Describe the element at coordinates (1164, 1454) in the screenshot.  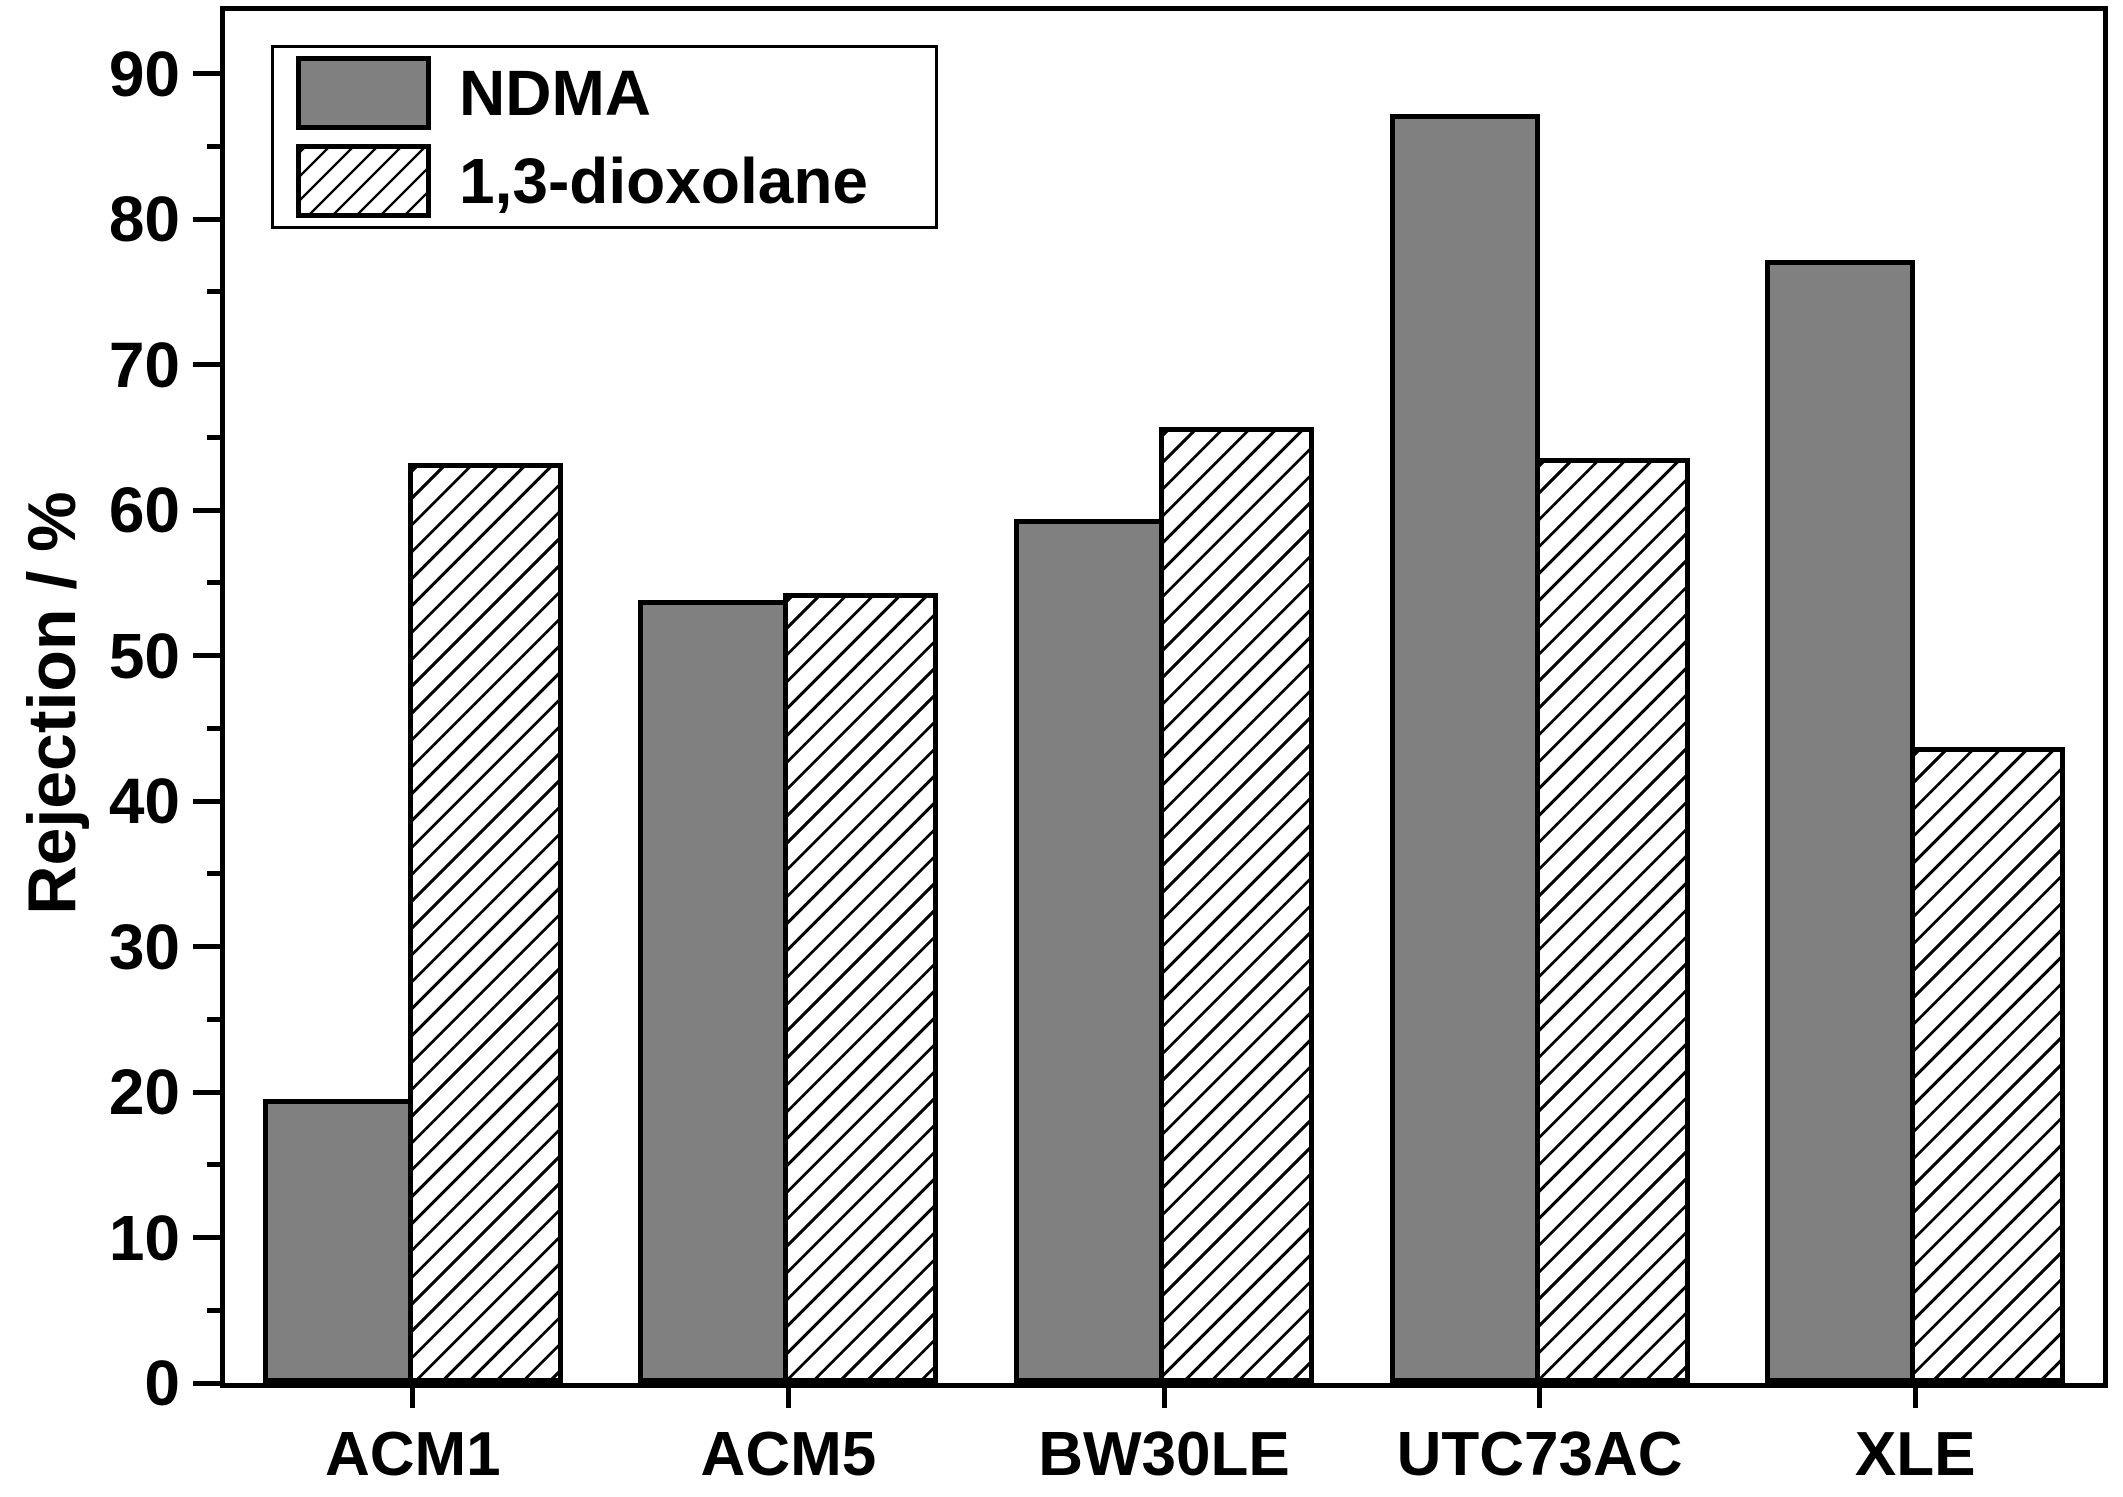
I see `x-category-label: BW30LE` at that location.